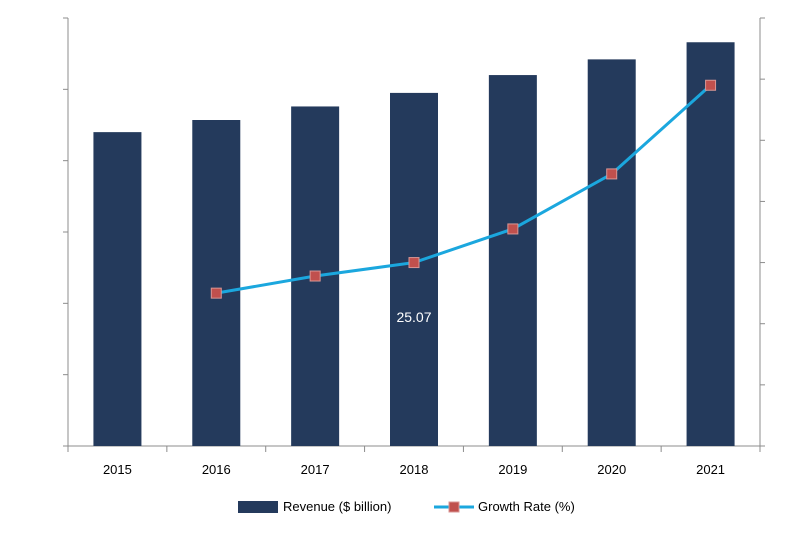 This screenshot has width=800, height=537. Describe the element at coordinates (414, 263) in the screenshot. I see `growth-point-2018` at that location.